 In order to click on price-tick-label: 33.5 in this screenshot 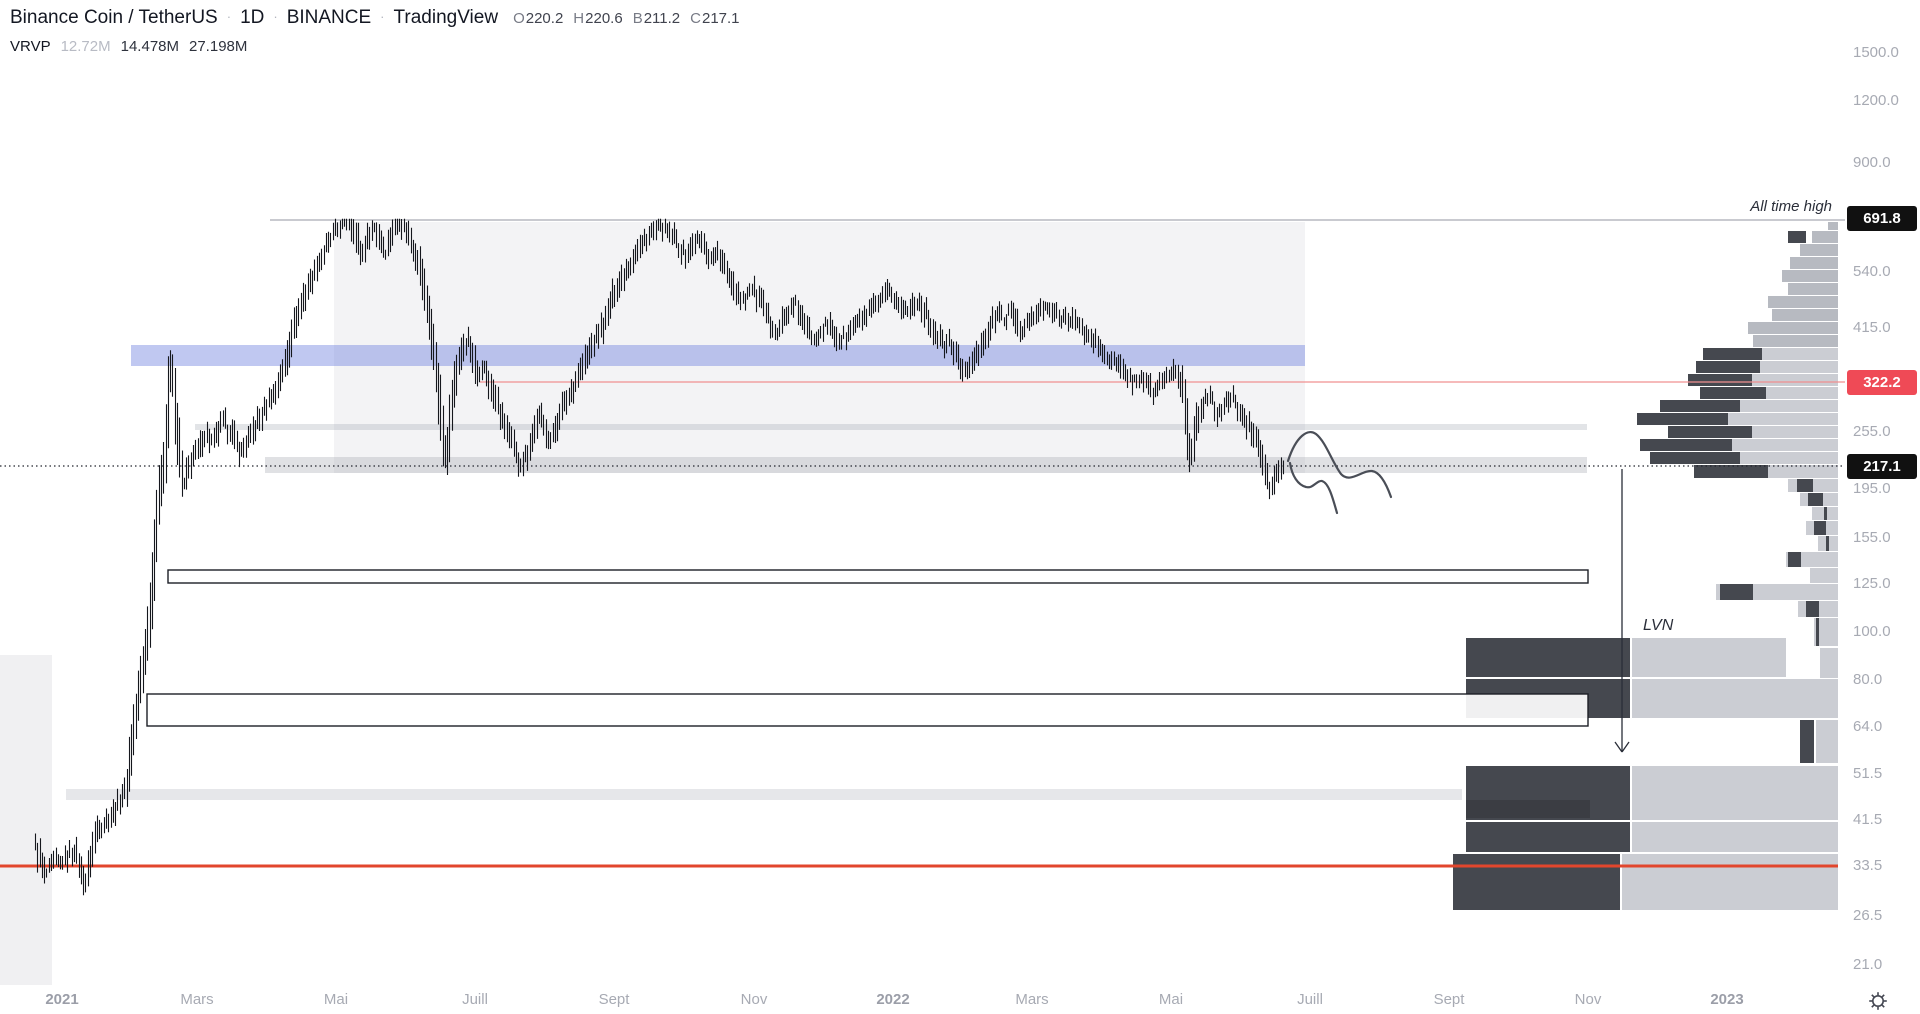, I will do `click(1868, 865)`.